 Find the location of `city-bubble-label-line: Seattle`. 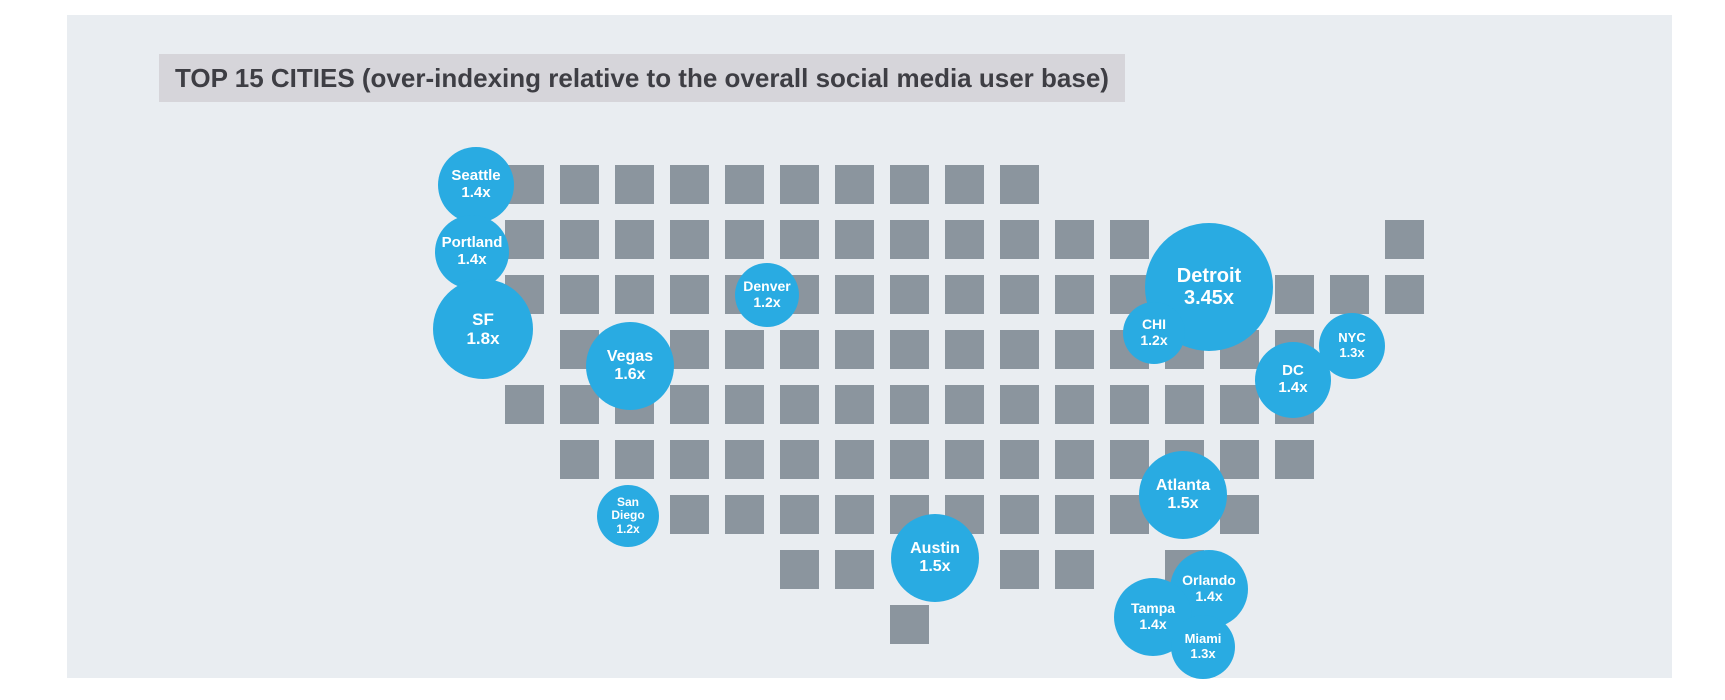

city-bubble-label-line: Seattle is located at coordinates (476, 176).